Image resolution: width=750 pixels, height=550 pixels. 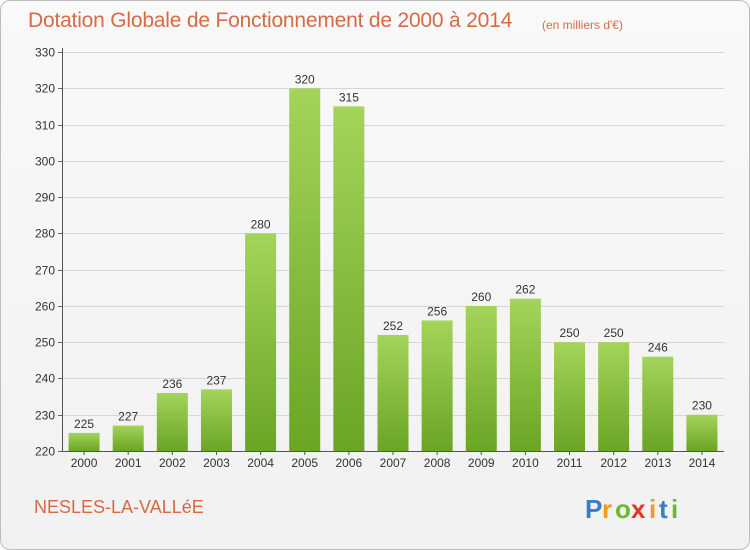 I want to click on logo-letter: t, so click(x=663, y=509).